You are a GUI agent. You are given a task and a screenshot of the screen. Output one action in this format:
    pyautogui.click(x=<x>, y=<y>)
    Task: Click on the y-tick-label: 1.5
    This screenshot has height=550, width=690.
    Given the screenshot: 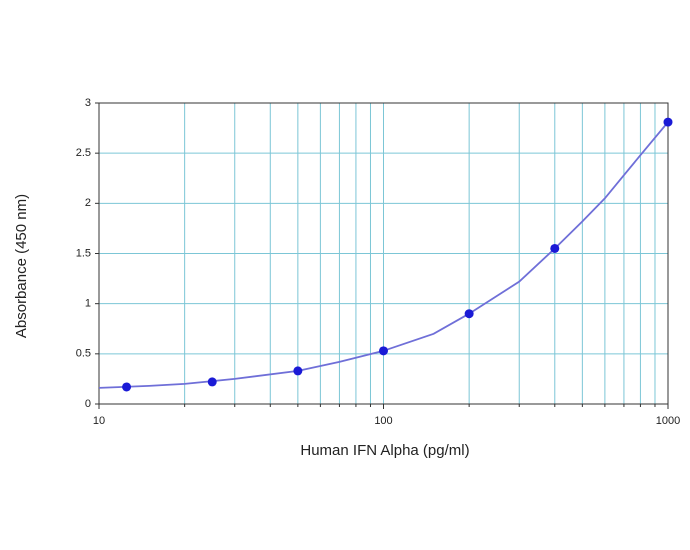 What is the action you would take?
    pyautogui.click(x=83, y=253)
    